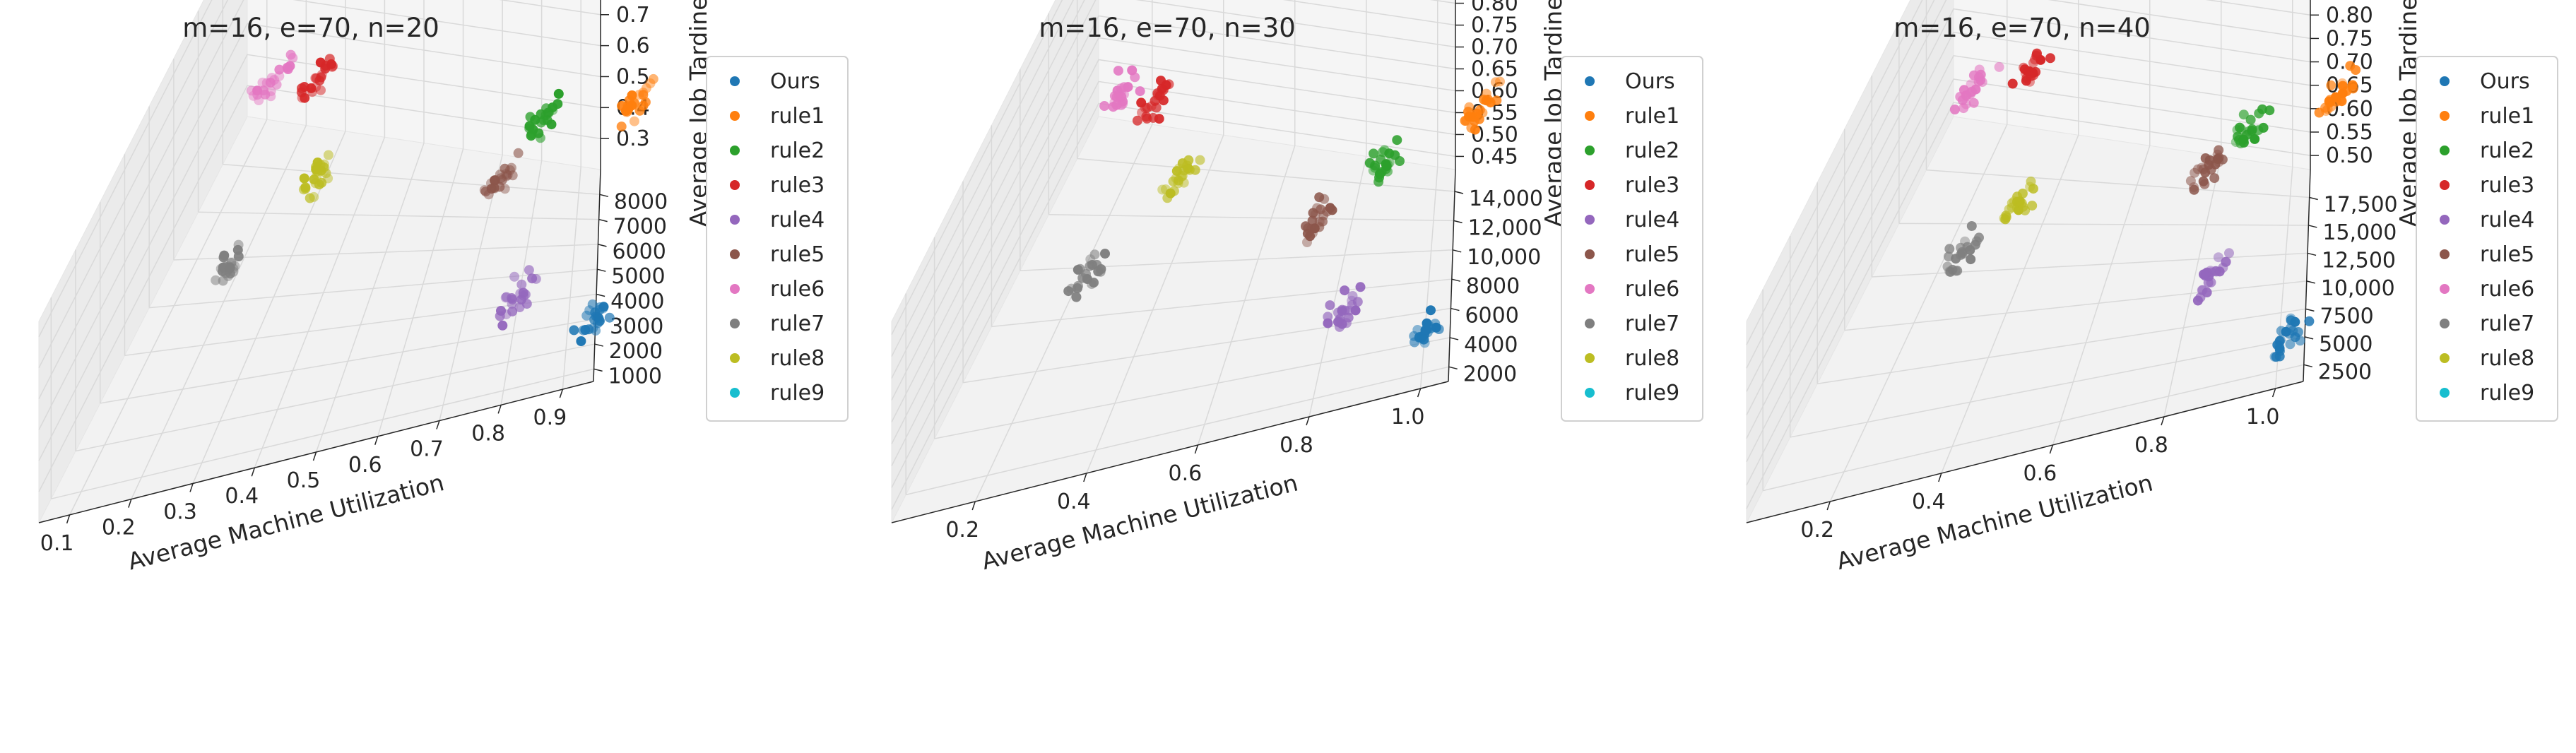 The width and height of the screenshot is (2576, 753). Describe the element at coordinates (2505, 82) in the screenshot. I see `legend-label-ours: Ours` at that location.